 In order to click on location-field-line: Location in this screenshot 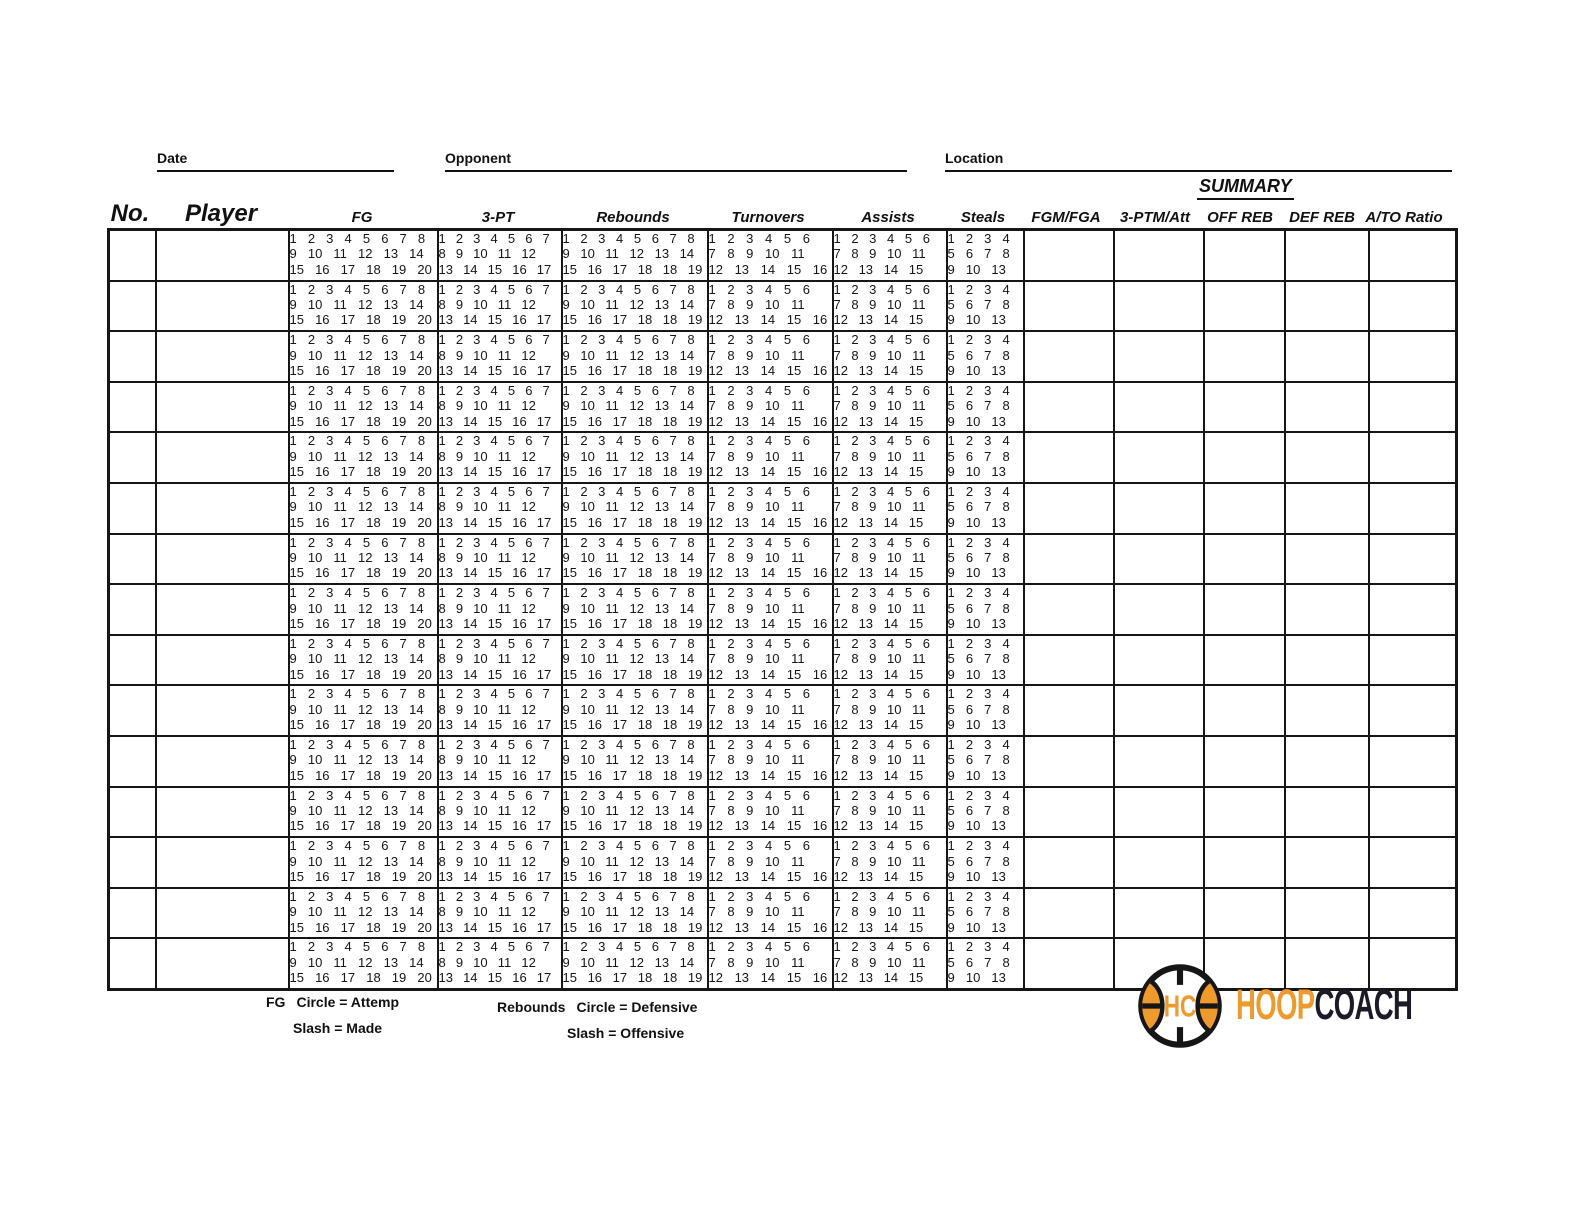, I will do `click(1198, 160)`.